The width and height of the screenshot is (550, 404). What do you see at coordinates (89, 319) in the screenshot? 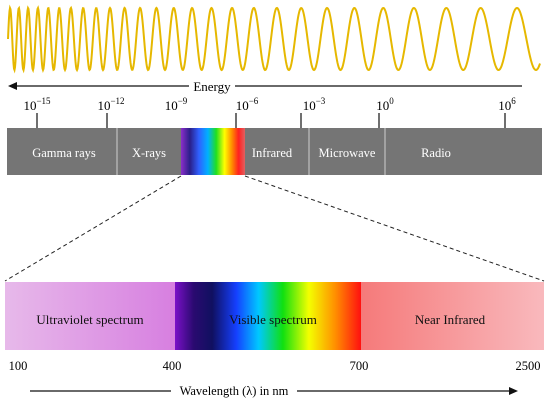
I see `zoom-label-ultraviolet: Ultraviolet spectrum` at bounding box center [89, 319].